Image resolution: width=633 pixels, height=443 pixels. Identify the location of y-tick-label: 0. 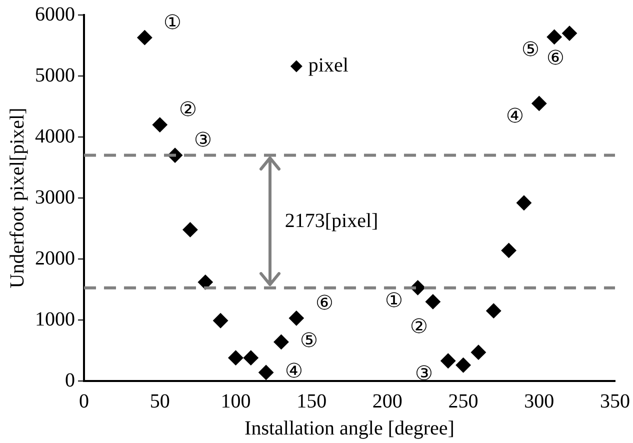
(70, 380).